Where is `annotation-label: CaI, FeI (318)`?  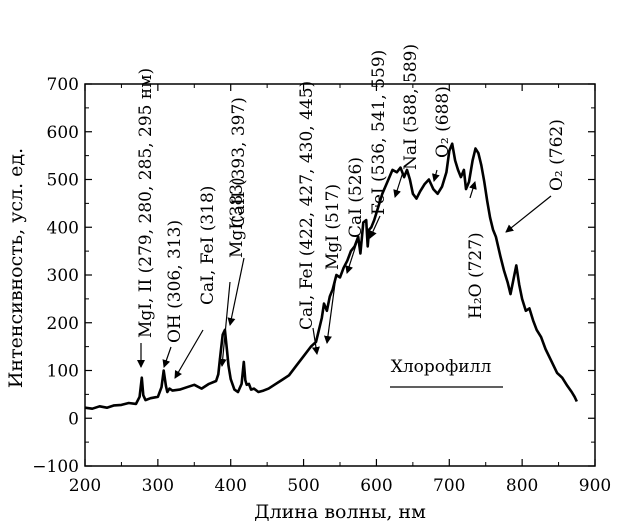
annotation-label: CaI, FeI (318) is located at coordinates (208, 245).